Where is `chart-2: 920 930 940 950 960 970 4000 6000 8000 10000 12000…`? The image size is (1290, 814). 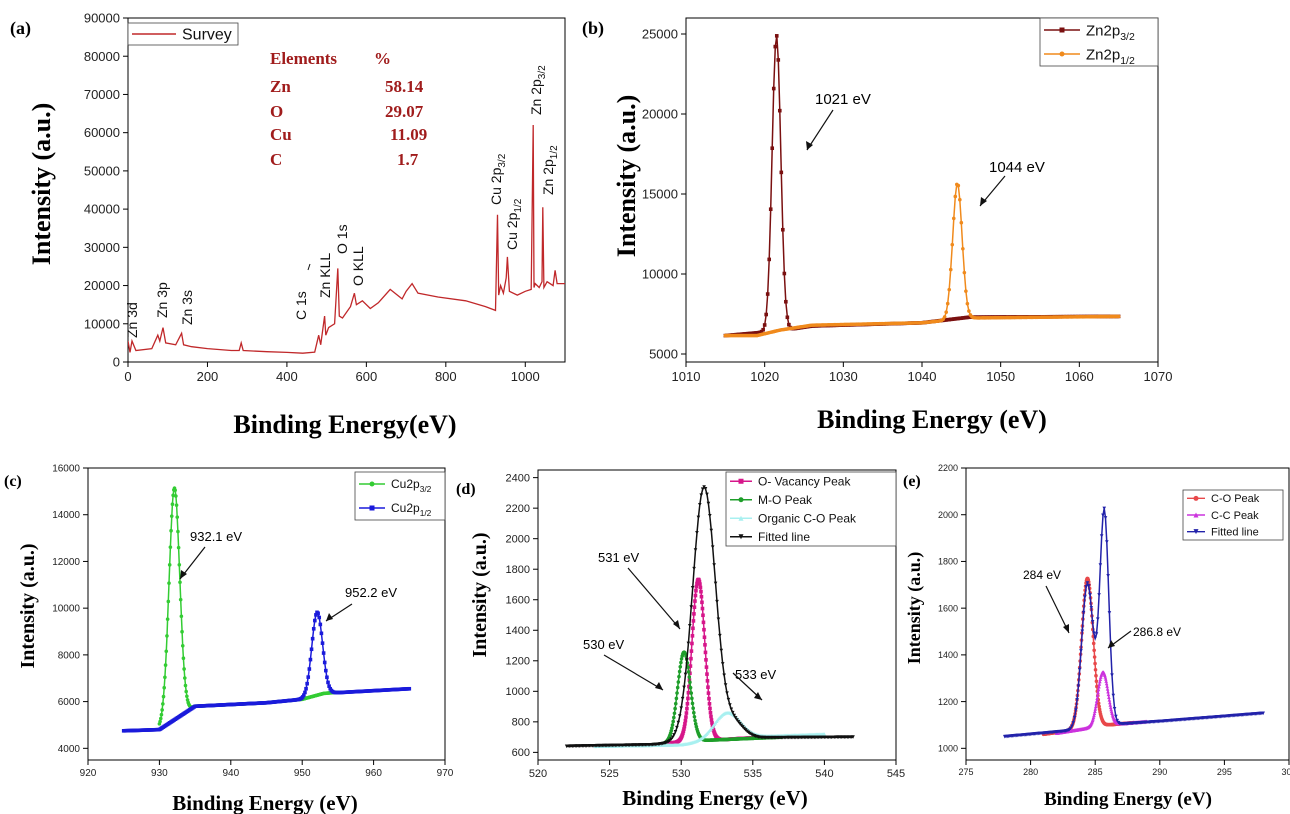
chart-2: 920 930 940 950 960 970 4000 6000 8000 10000 12000… is located at coordinates (253, 622).